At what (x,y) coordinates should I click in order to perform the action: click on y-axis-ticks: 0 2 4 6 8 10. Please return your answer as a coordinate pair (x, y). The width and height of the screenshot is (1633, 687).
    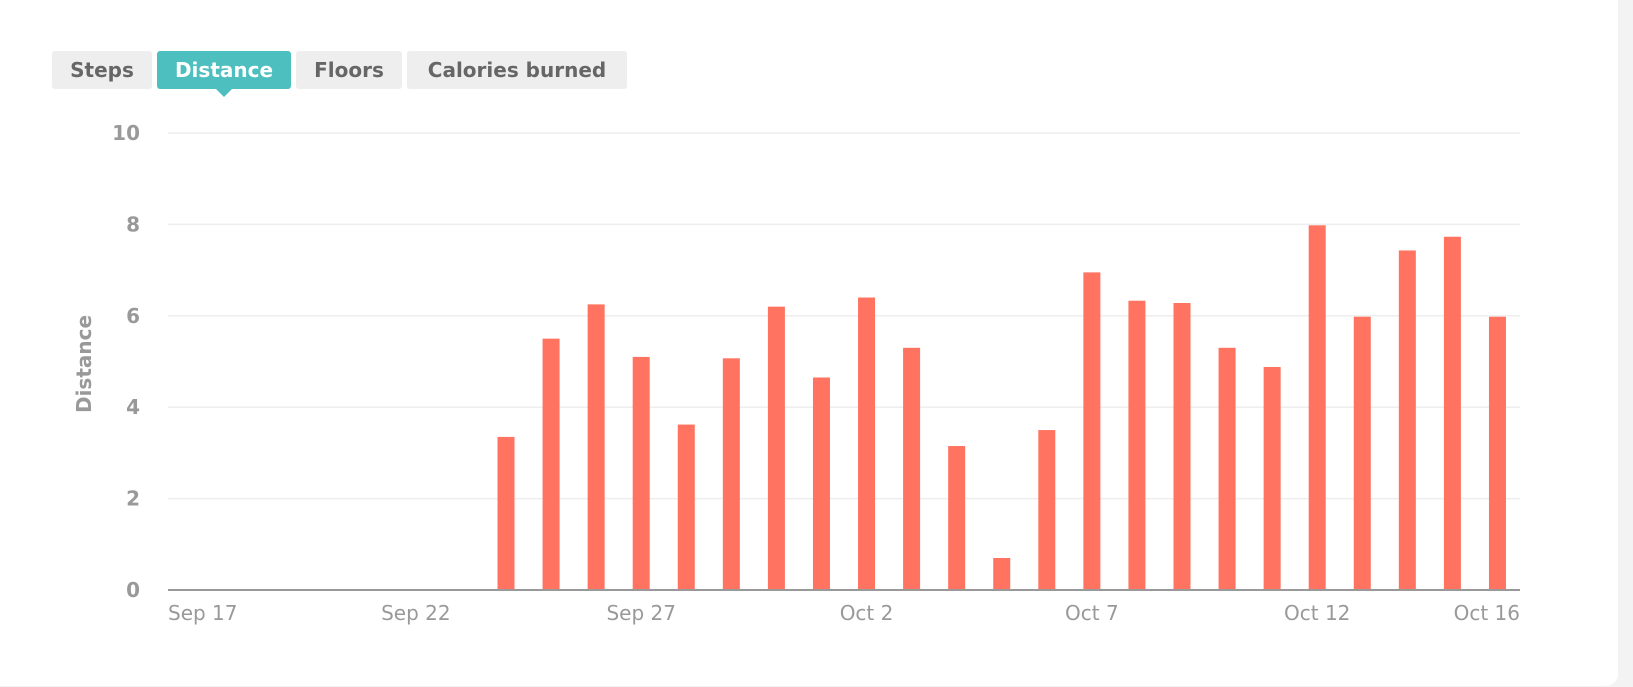
    Looking at the image, I should click on (126, 361).